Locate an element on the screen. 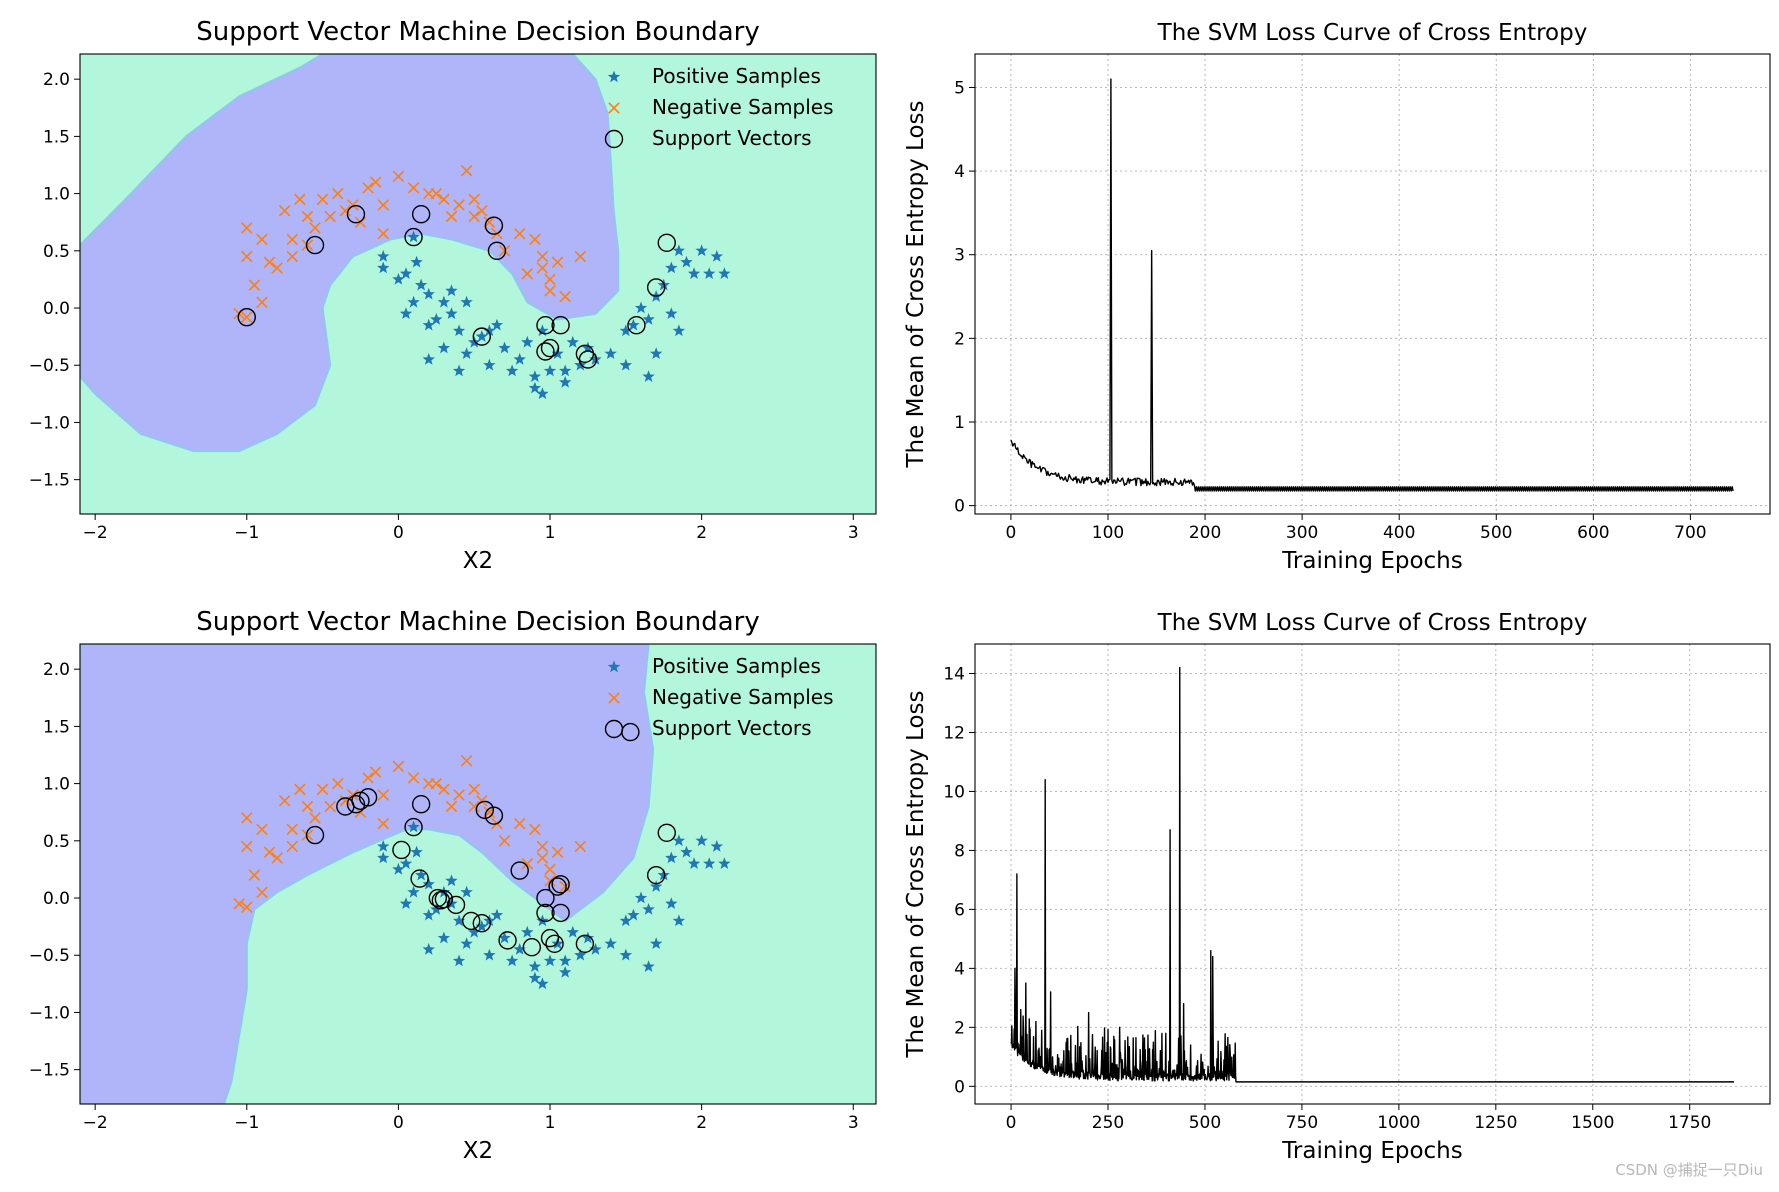  x-tick-label: 100 is located at coordinates (1108, 533).